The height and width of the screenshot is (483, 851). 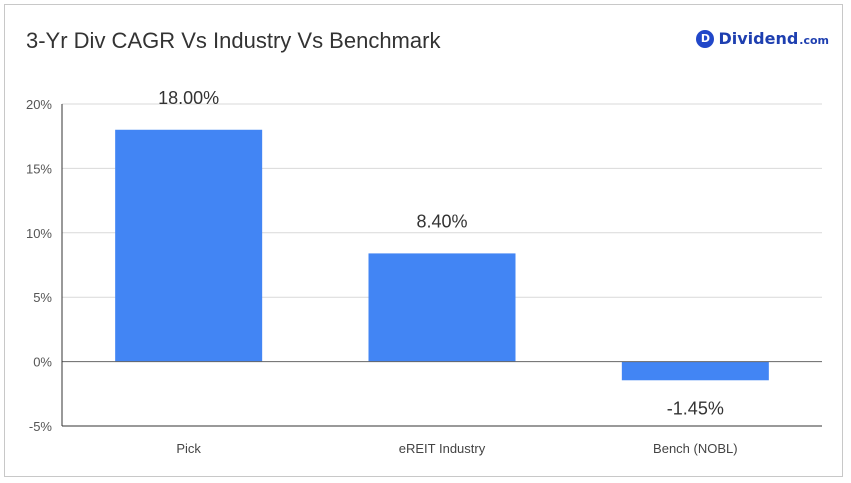 I want to click on y-tick-label: -5%, so click(x=41, y=426).